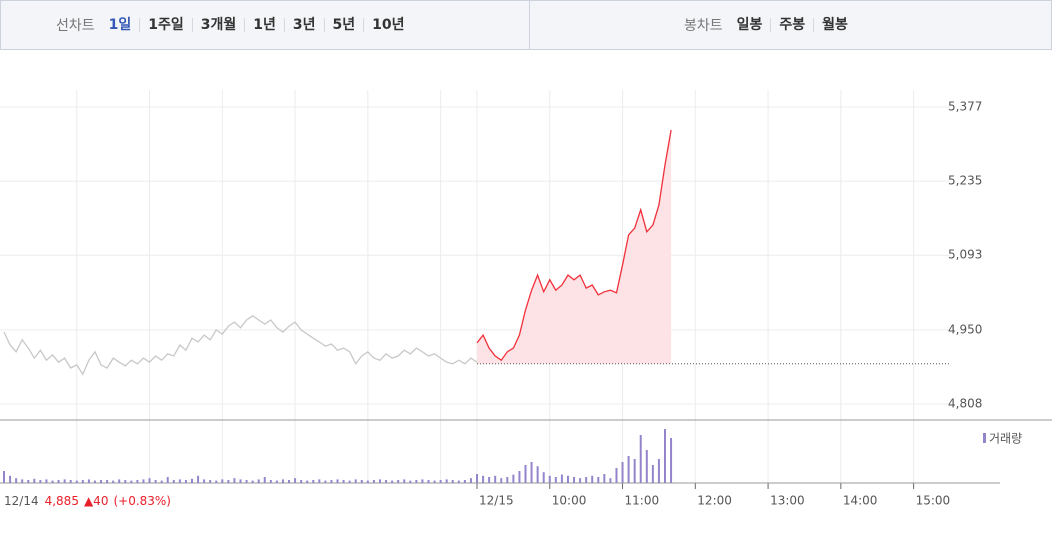 This screenshot has width=1052, height=544. Describe the element at coordinates (120, 25) in the screenshot. I see `tab: 1일` at that location.